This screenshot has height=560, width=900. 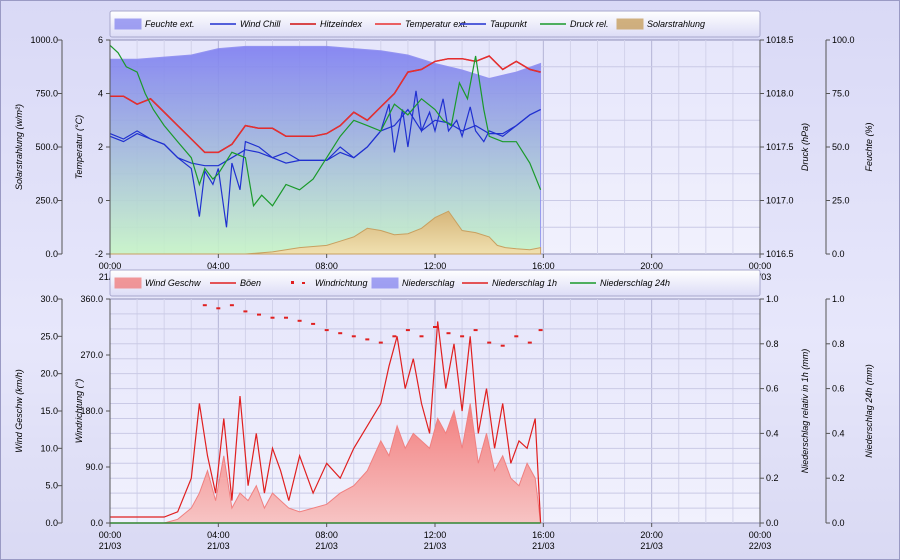 I want to click on y-tick-label: 6, so click(x=100, y=40).